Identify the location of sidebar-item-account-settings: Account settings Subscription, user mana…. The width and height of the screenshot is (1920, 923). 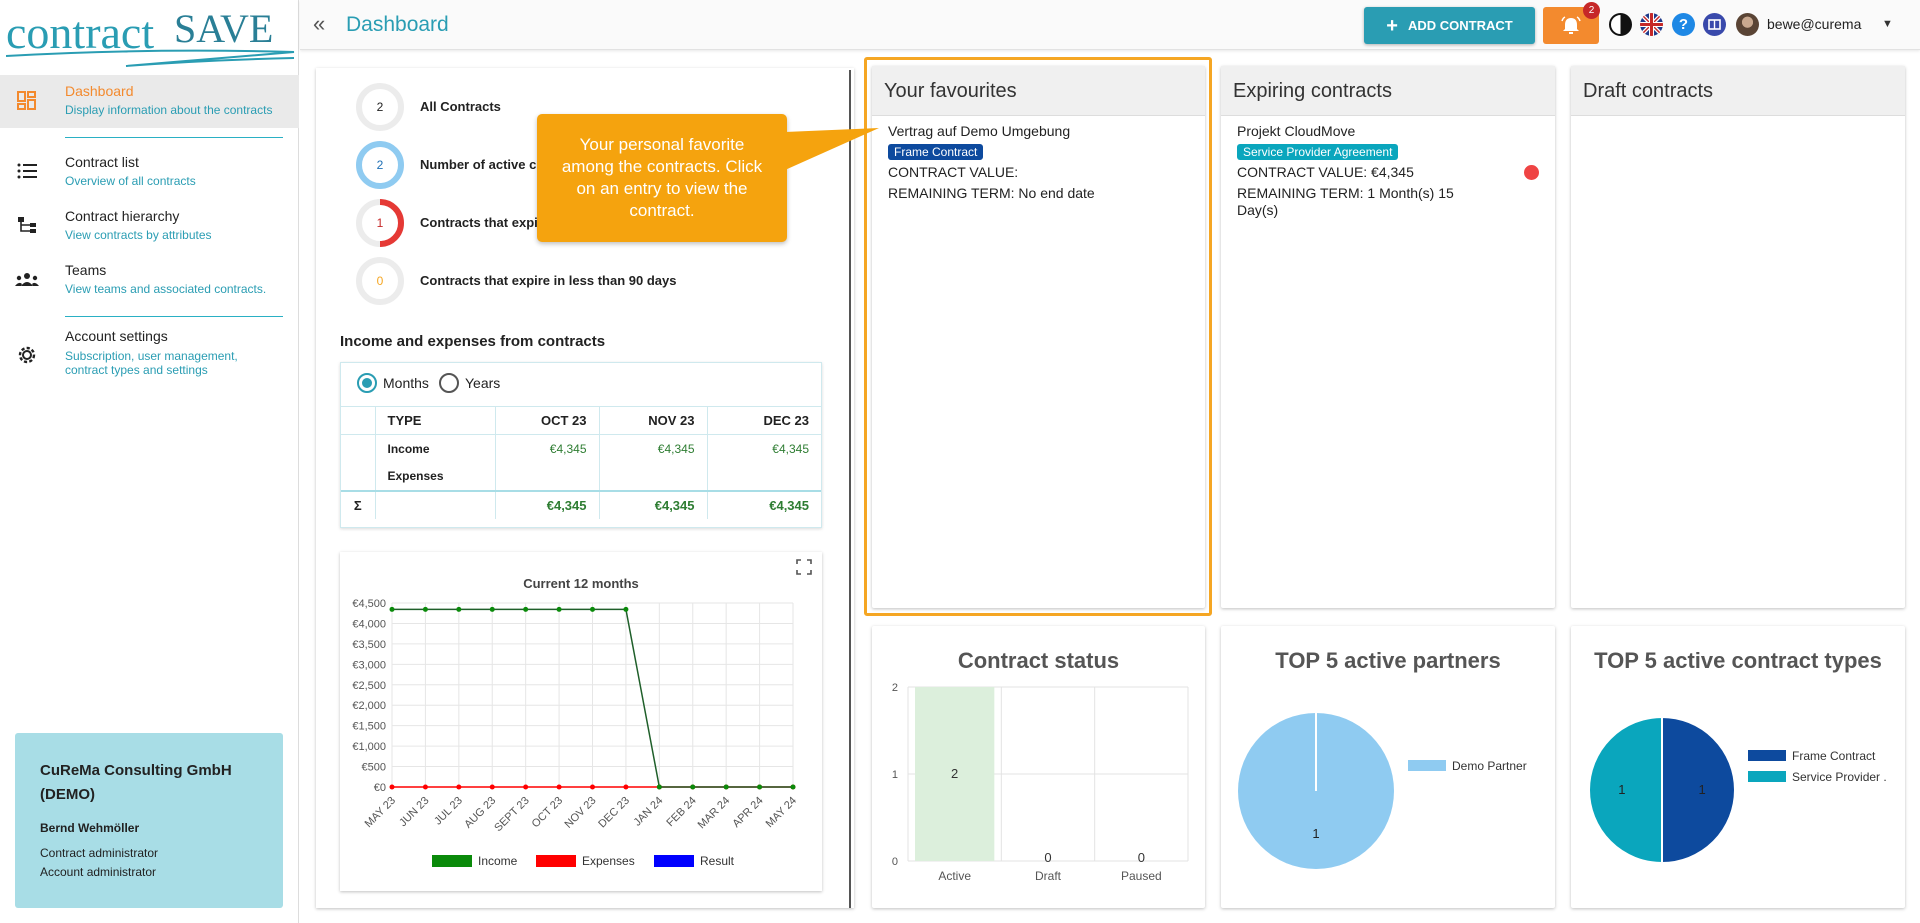
(149, 354).